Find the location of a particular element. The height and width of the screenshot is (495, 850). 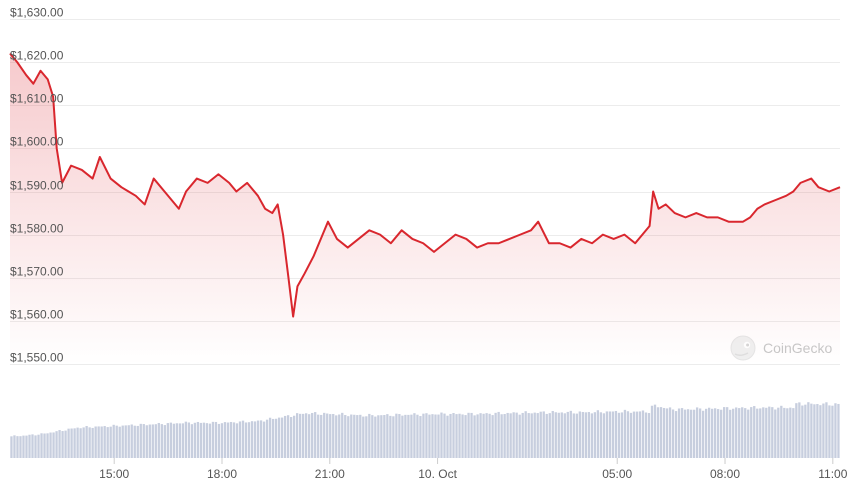

x-tick-label: 08:00 is located at coordinates (725, 474).